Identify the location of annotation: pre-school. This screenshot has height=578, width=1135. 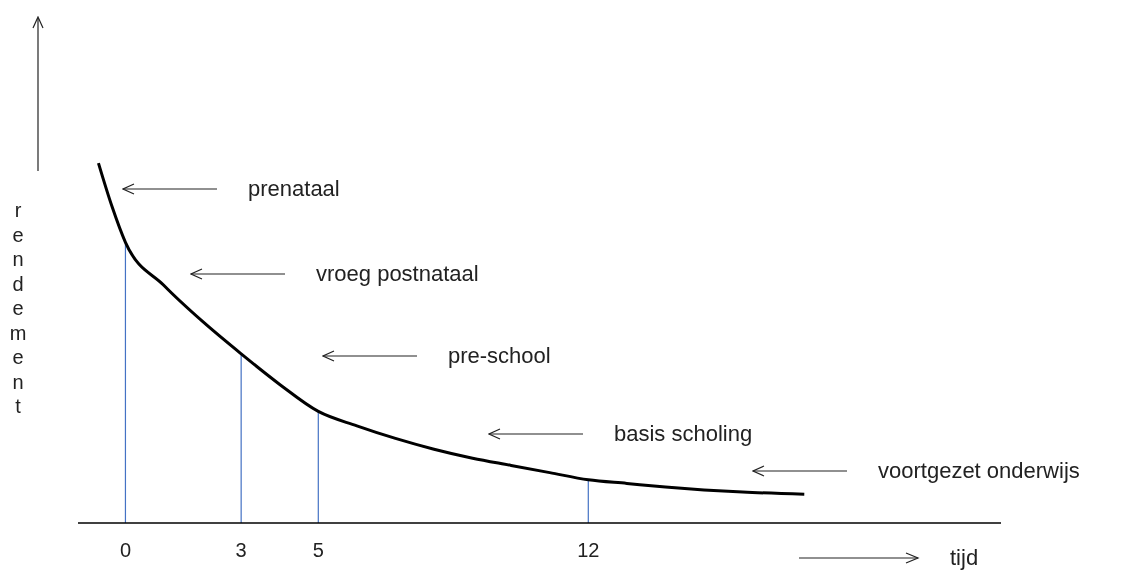
(499, 356).